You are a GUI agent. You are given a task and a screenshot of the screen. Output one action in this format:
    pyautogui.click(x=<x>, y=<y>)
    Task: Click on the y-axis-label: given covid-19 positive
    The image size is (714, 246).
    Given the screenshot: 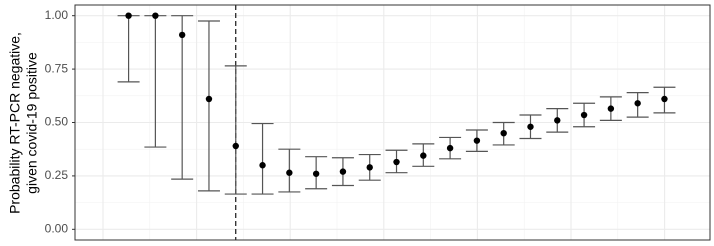 What is the action you would take?
    pyautogui.click(x=32, y=123)
    